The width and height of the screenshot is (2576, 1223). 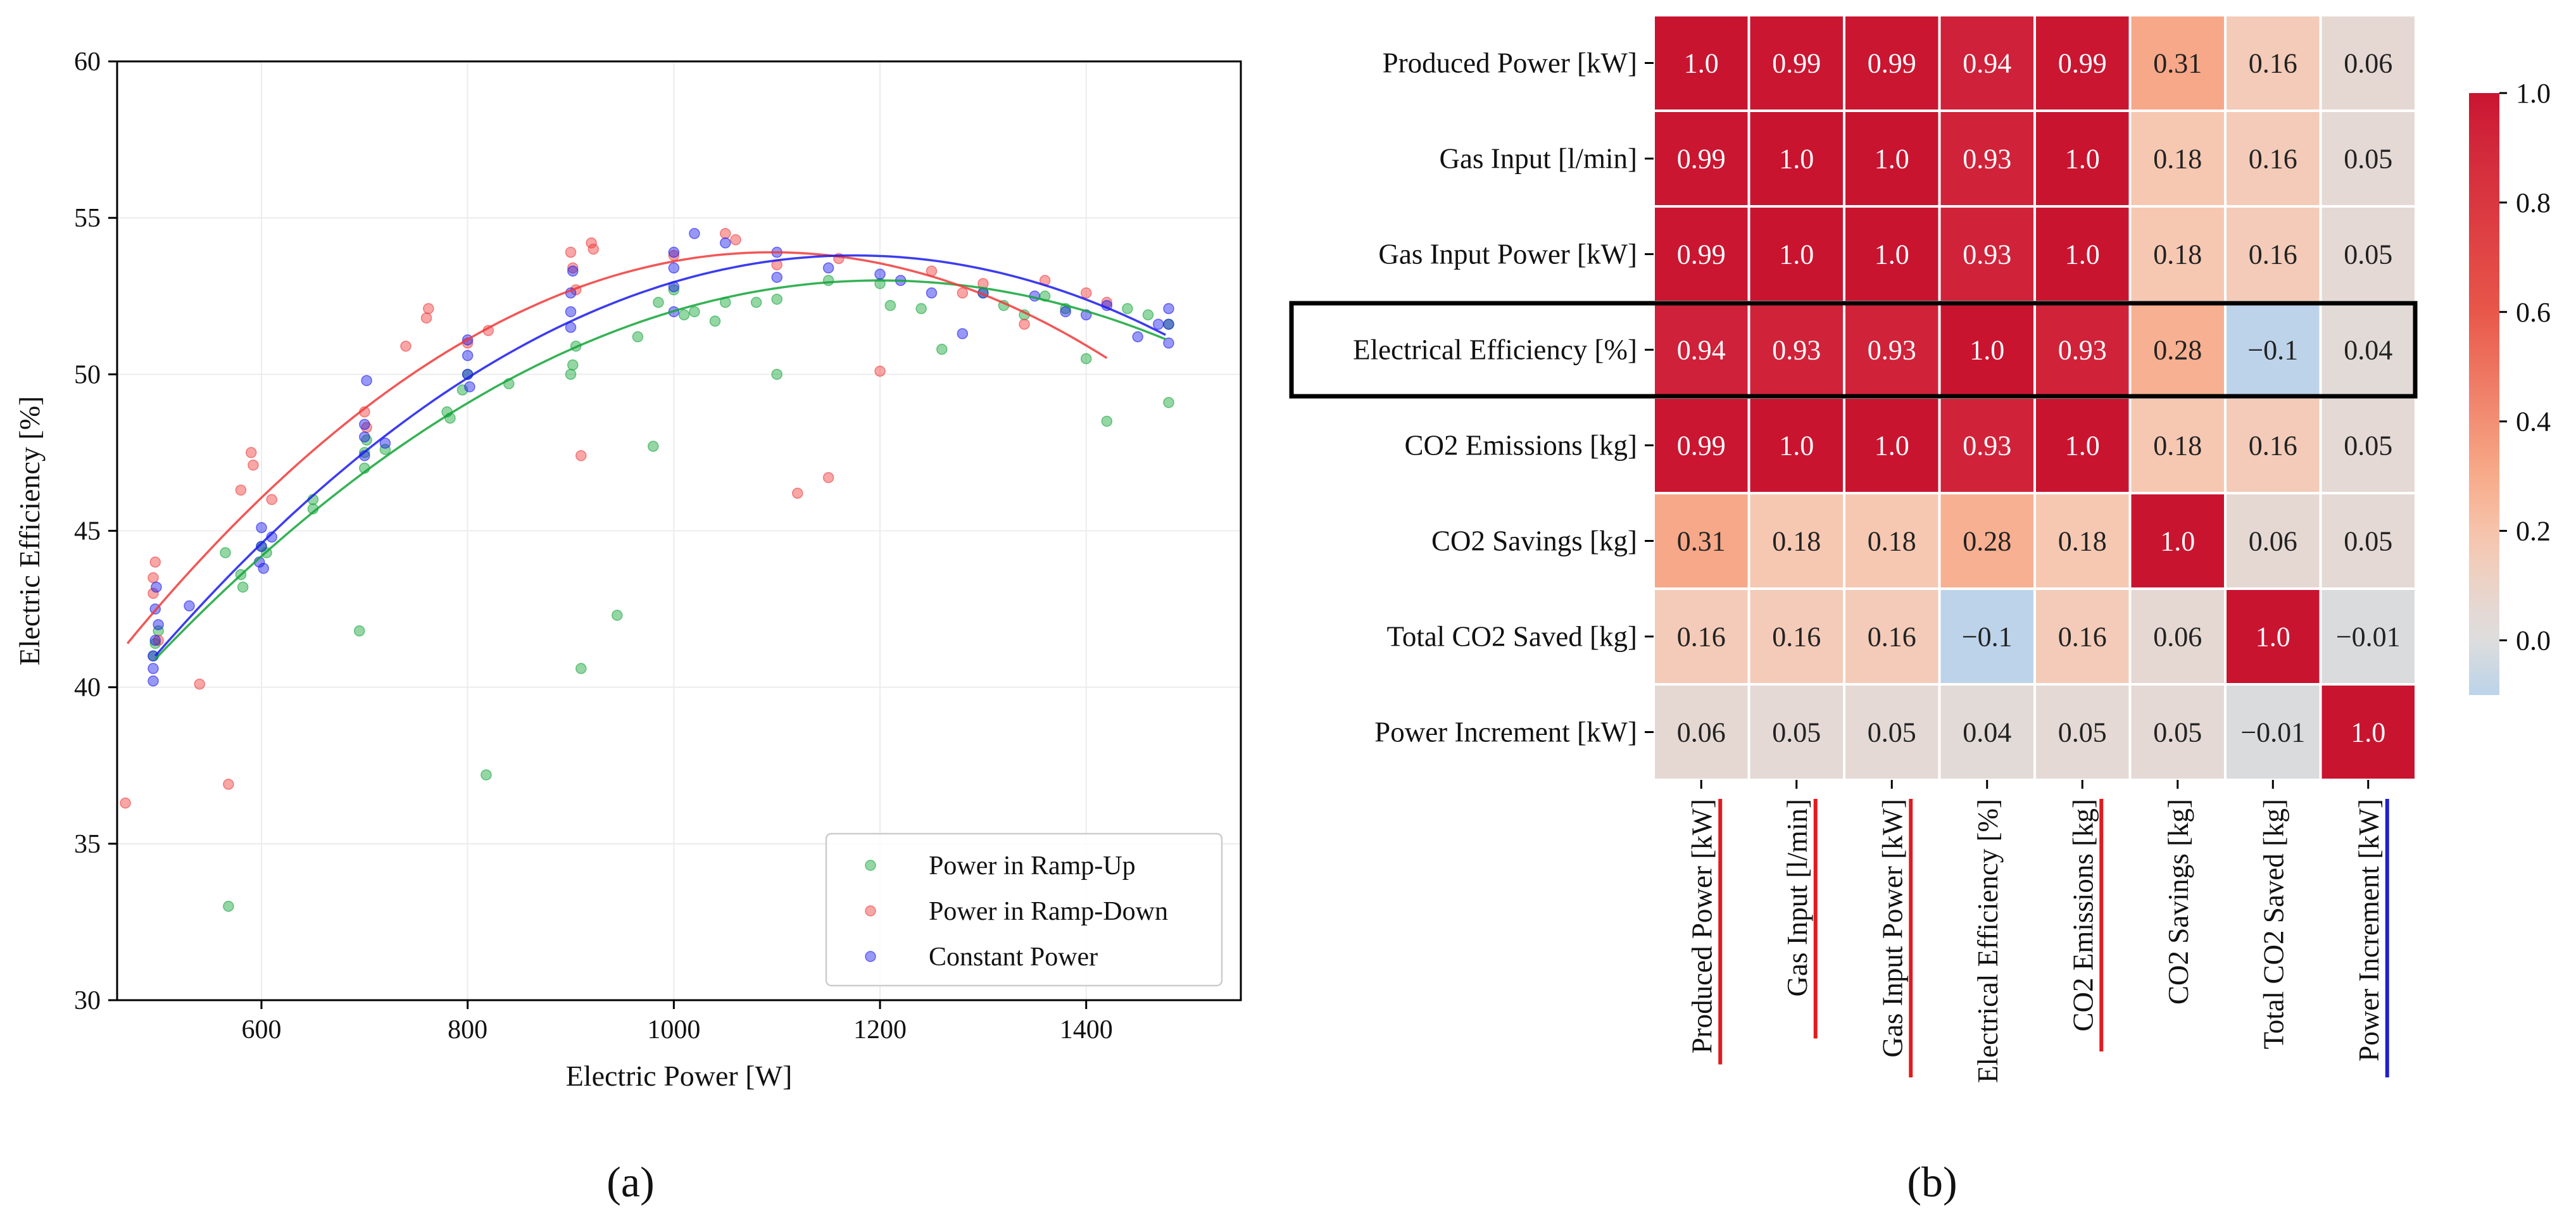 What do you see at coordinates (1534, 541) in the screenshot?
I see `row-label: CO2 Savings [kg]` at bounding box center [1534, 541].